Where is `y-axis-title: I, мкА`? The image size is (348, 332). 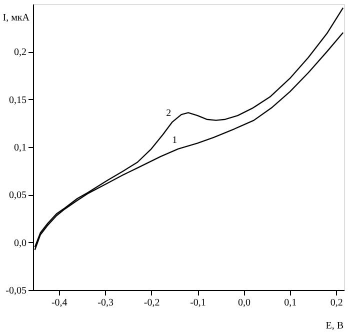 y-axis-title: I, мкА is located at coordinates (16, 18).